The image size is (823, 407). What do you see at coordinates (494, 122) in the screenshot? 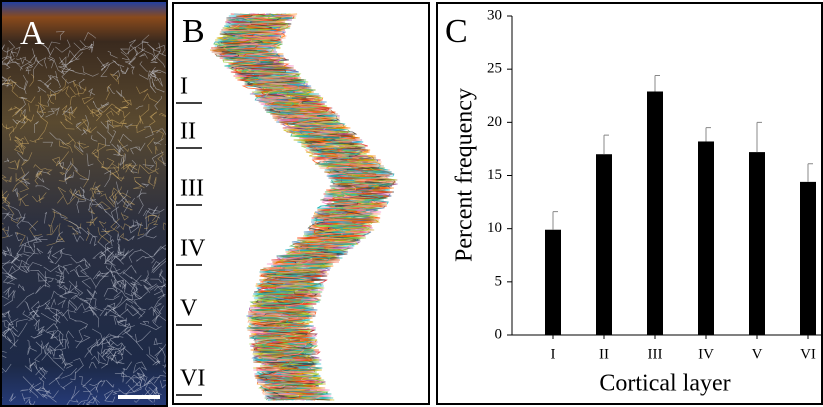
I see `y-tick-label: 20` at bounding box center [494, 122].